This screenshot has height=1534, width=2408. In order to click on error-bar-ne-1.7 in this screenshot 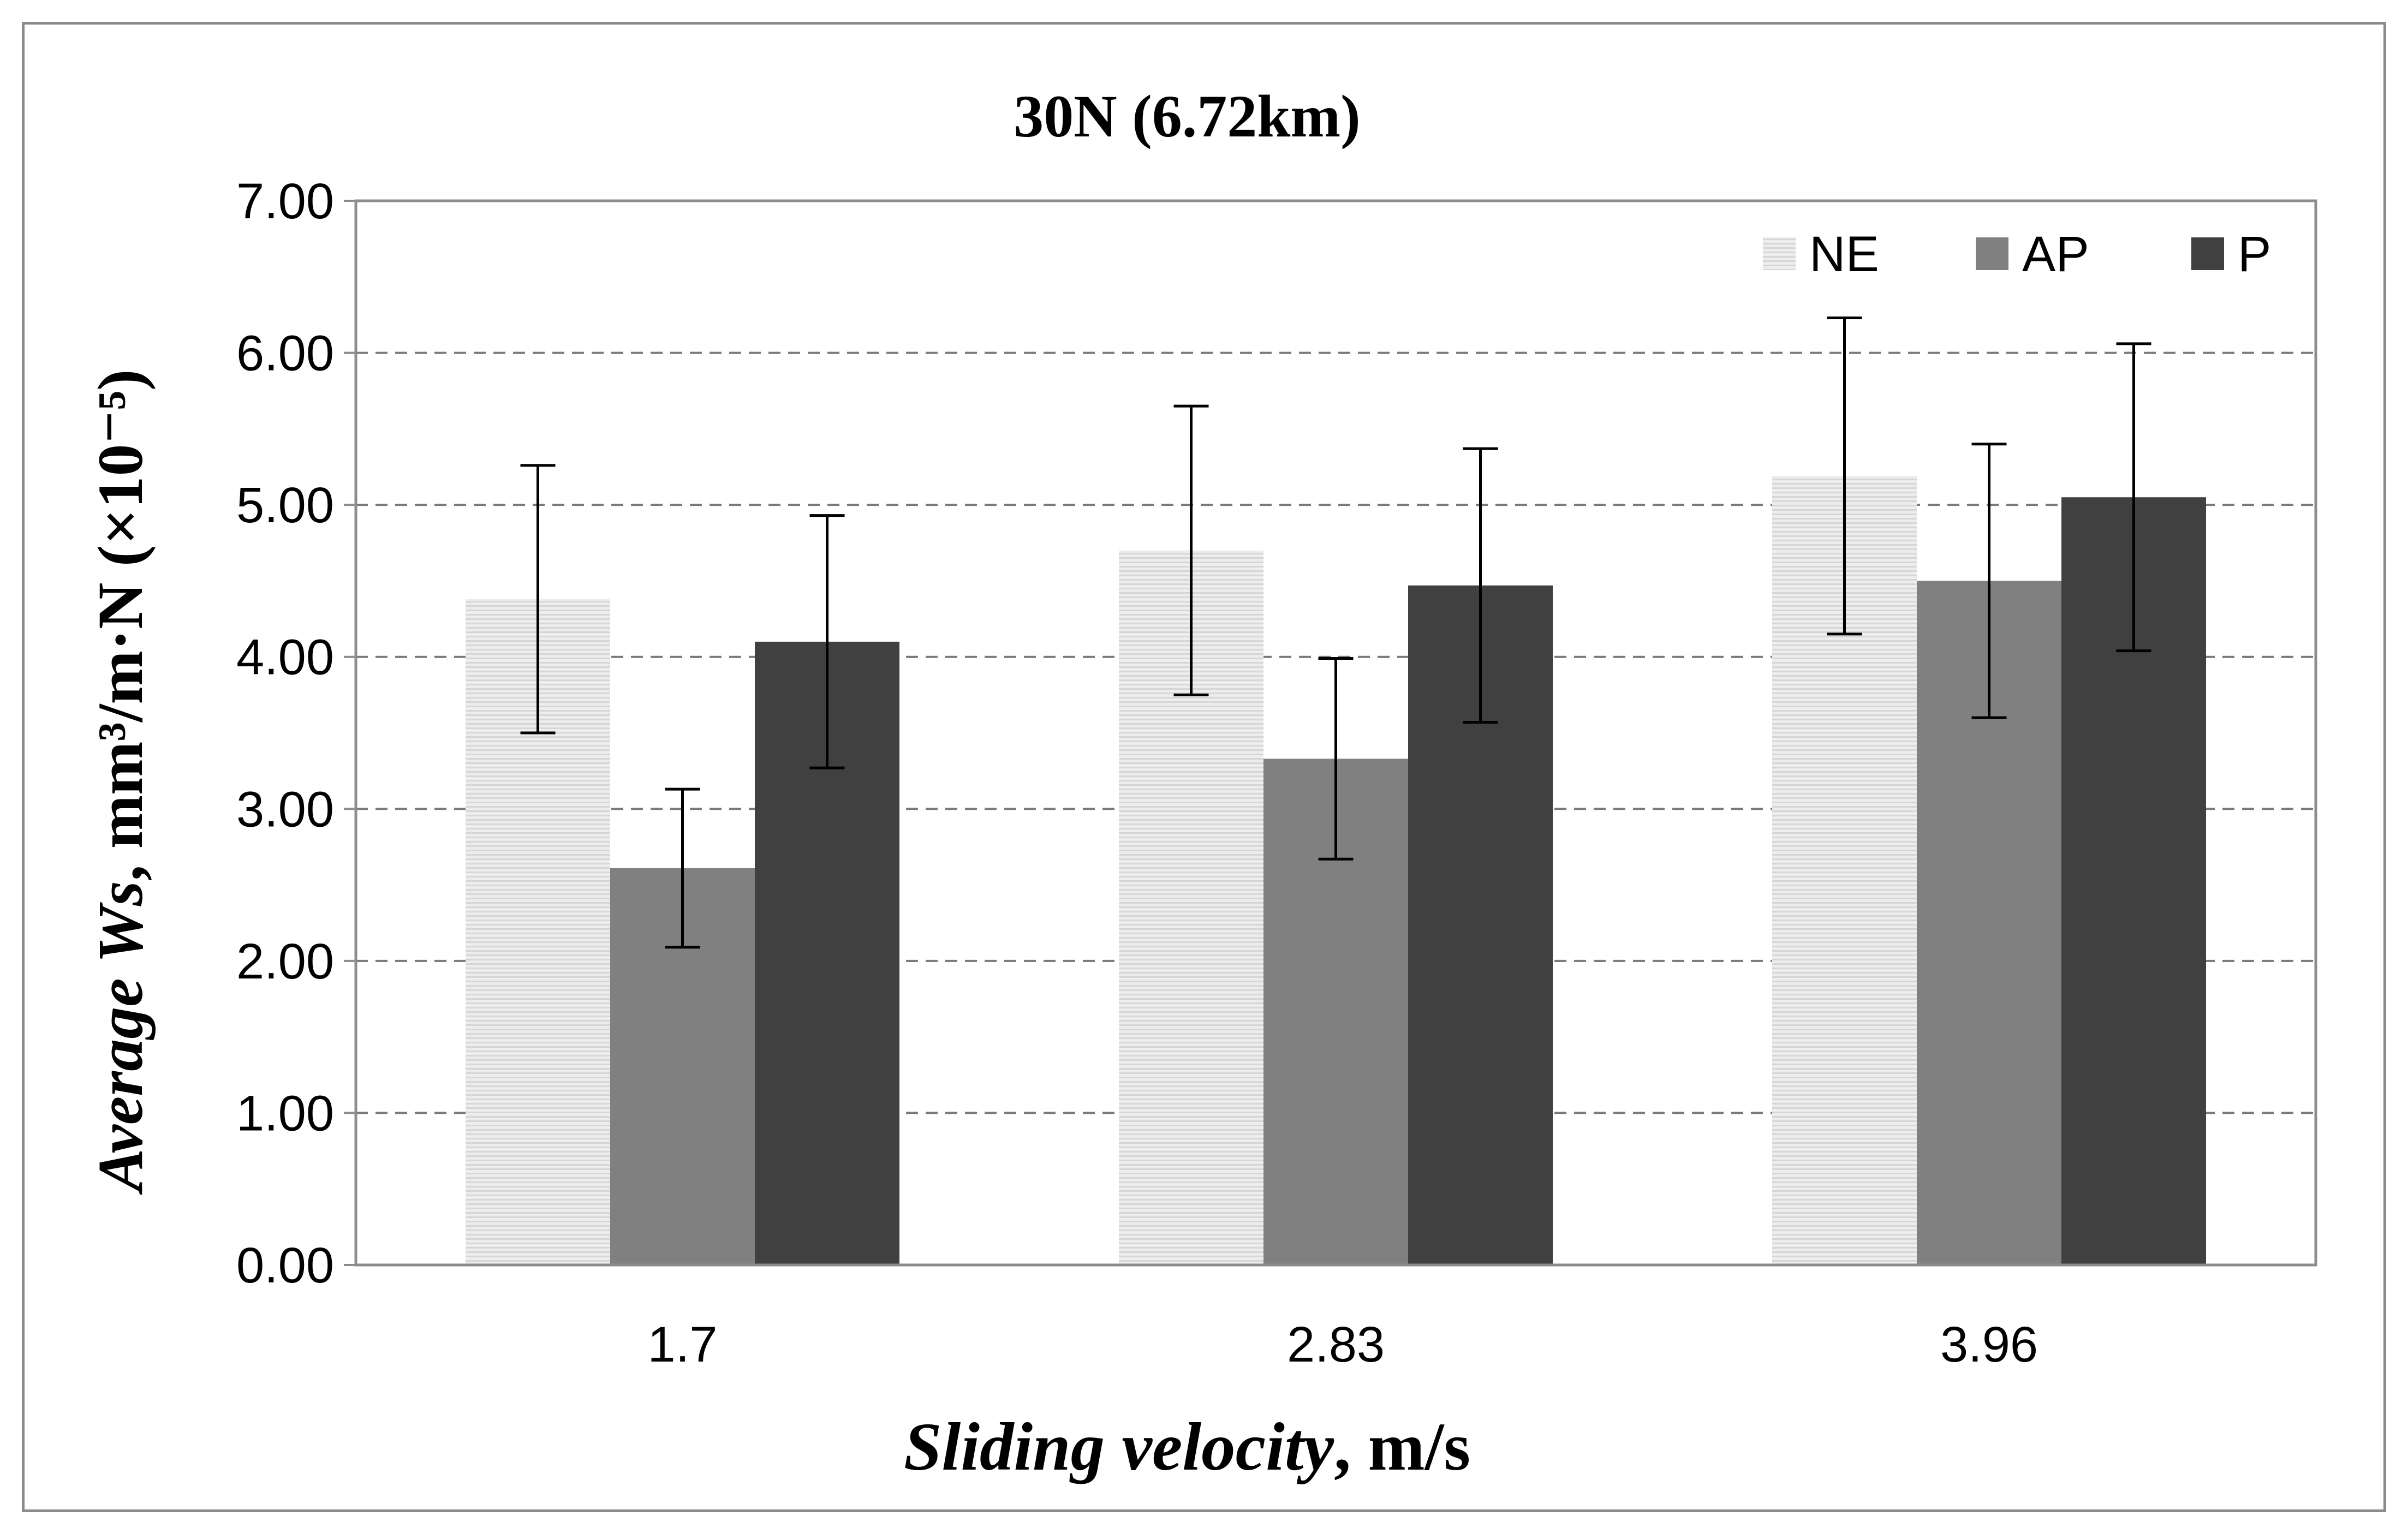, I will do `click(538, 599)`.